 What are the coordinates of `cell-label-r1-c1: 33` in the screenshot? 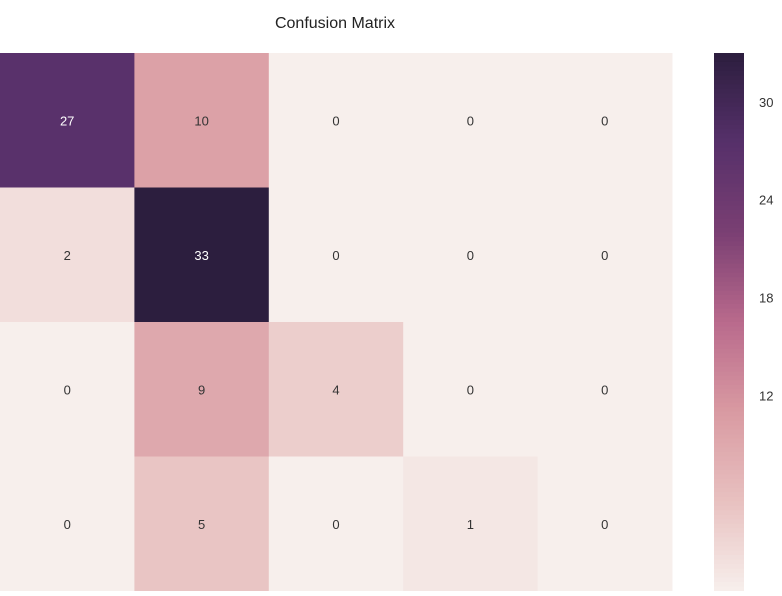 It's located at (201, 255).